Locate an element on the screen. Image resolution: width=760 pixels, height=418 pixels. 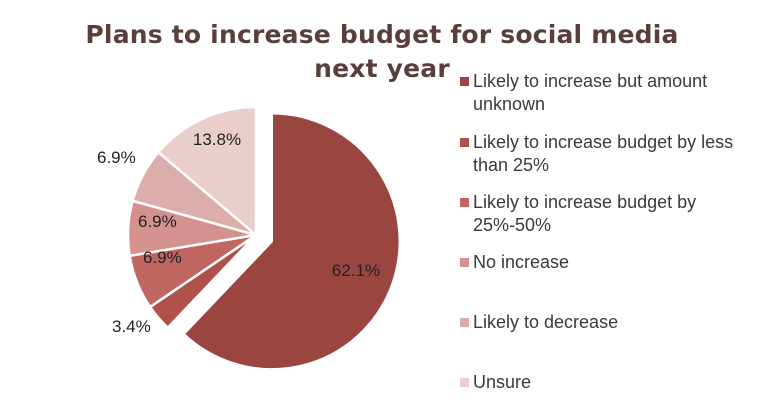
legend-item: No increase is located at coordinates (608, 262).